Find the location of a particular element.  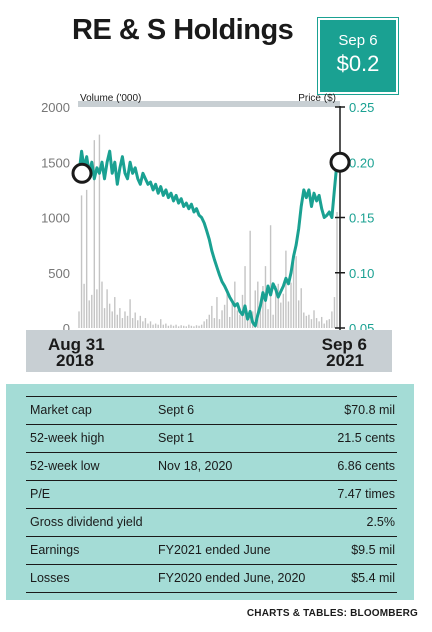

badge-date: Sep 6 is located at coordinates (358, 40).